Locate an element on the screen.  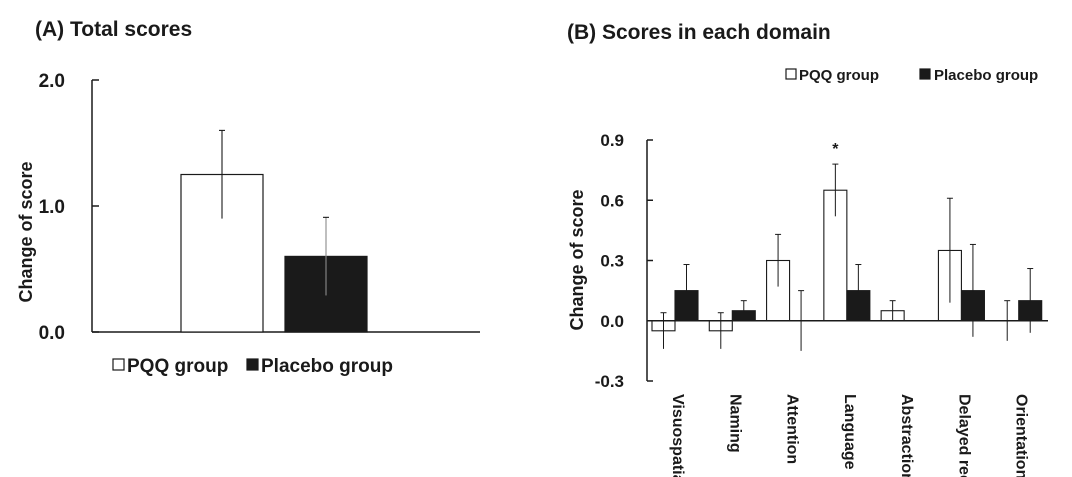
panel-b-y-tick-label: 0.6 is located at coordinates (612, 200).